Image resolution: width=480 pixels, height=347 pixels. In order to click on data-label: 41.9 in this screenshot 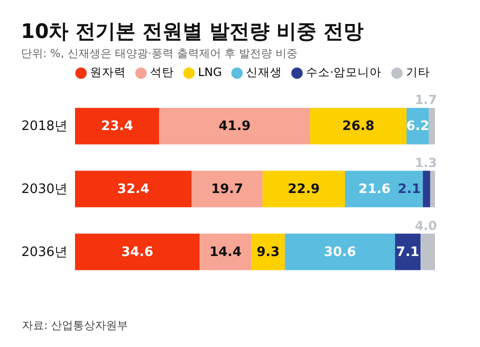, I will do `click(234, 126)`.